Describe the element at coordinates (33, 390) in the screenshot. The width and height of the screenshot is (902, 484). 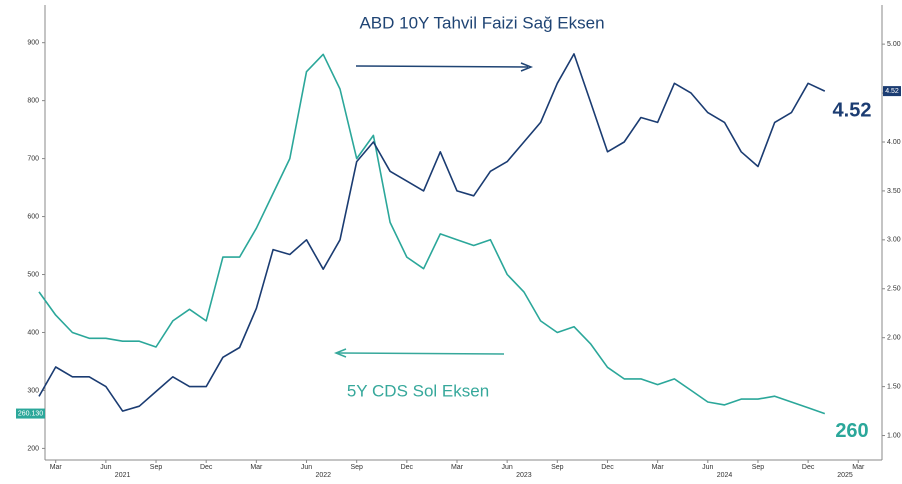
I see `y-tick-label: 300` at that location.